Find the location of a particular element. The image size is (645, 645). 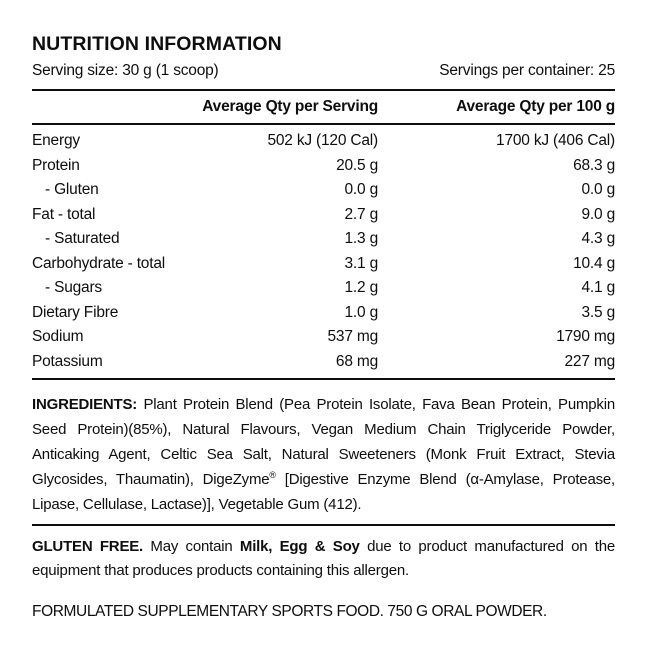

per-serving-value: 0.0 g is located at coordinates (361, 189).